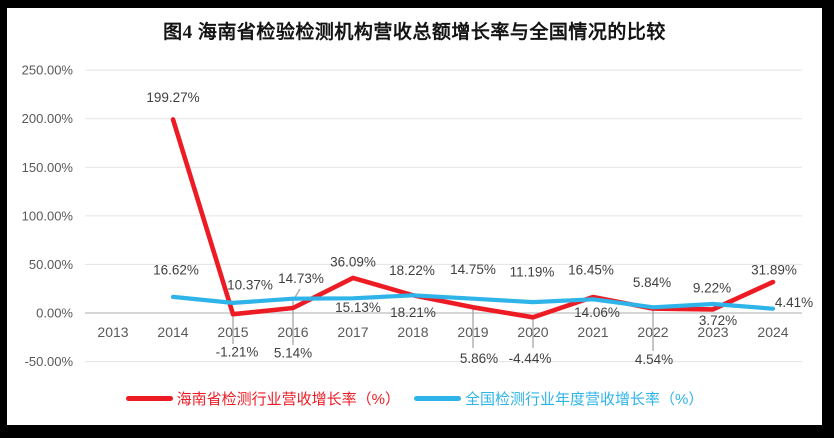 The image size is (834, 438). What do you see at coordinates (237, 352) in the screenshot?
I see `data-label: -1.21%` at bounding box center [237, 352].